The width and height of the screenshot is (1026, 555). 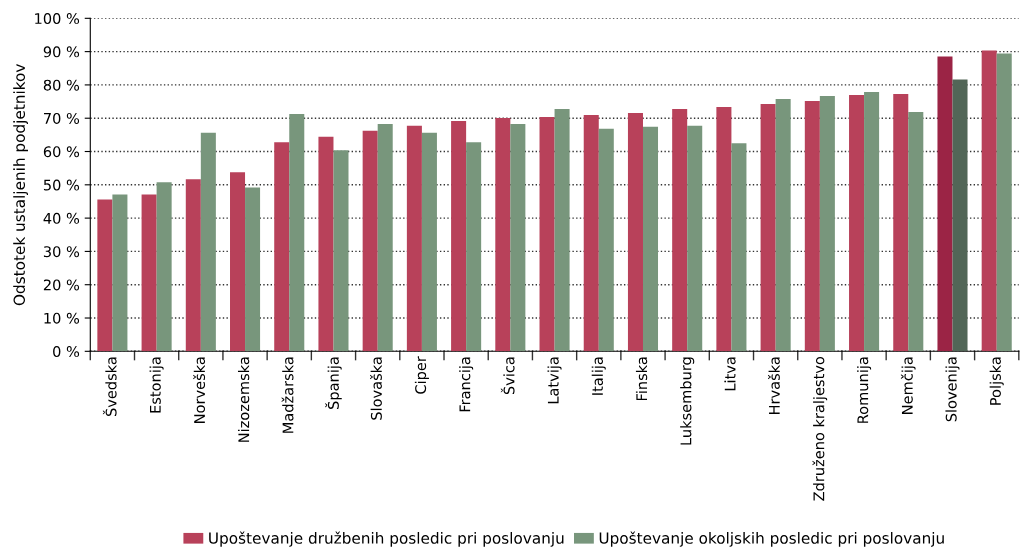 I want to click on x-tick-label: Romunija, so click(x=864, y=390).